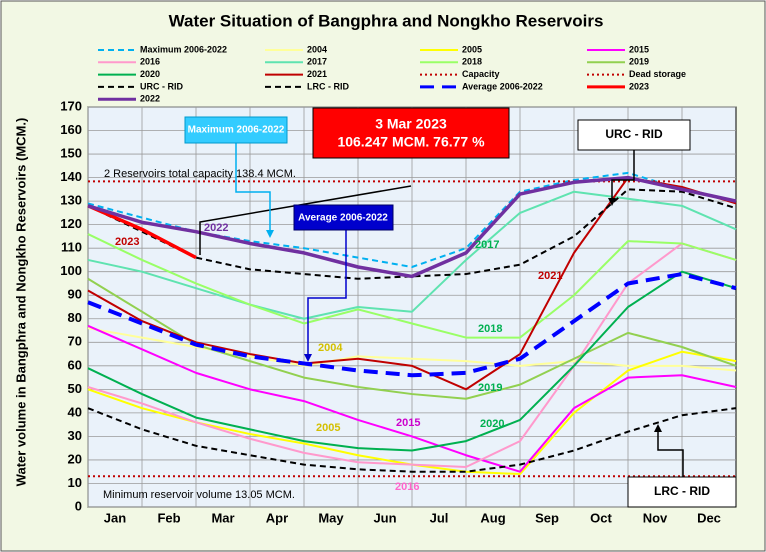  I want to click on y-tick-label: 60, so click(75, 364).